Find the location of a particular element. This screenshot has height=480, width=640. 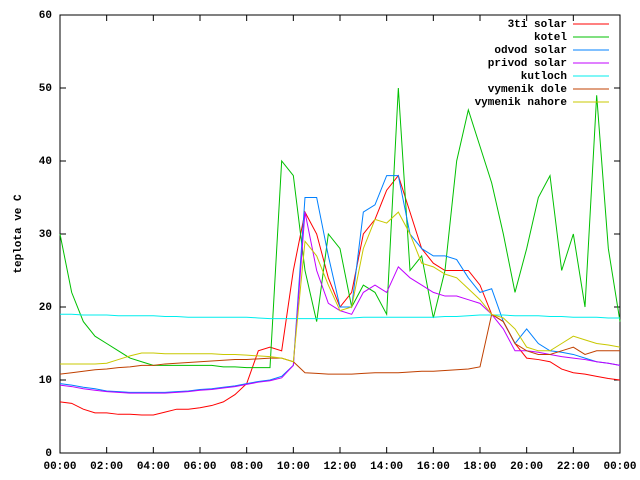

x-tick-label: 02:00 is located at coordinates (106, 467).